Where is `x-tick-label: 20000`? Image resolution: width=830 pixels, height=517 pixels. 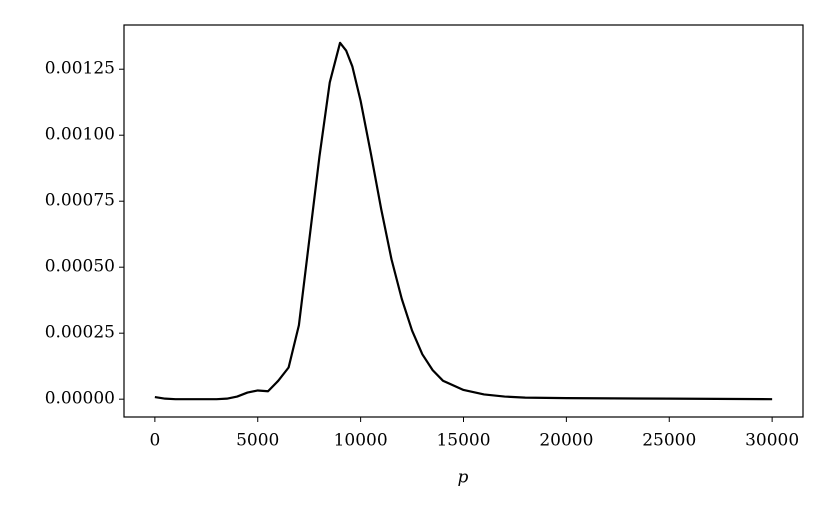 x-tick-label: 20000 is located at coordinates (566, 441).